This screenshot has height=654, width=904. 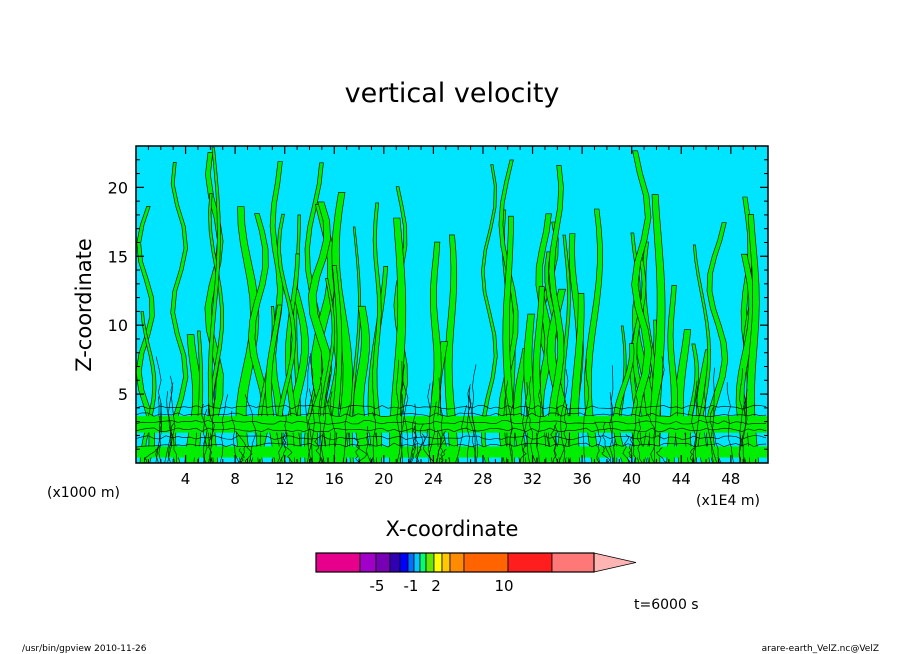 I want to click on contour-lines, so click(x=451, y=408).